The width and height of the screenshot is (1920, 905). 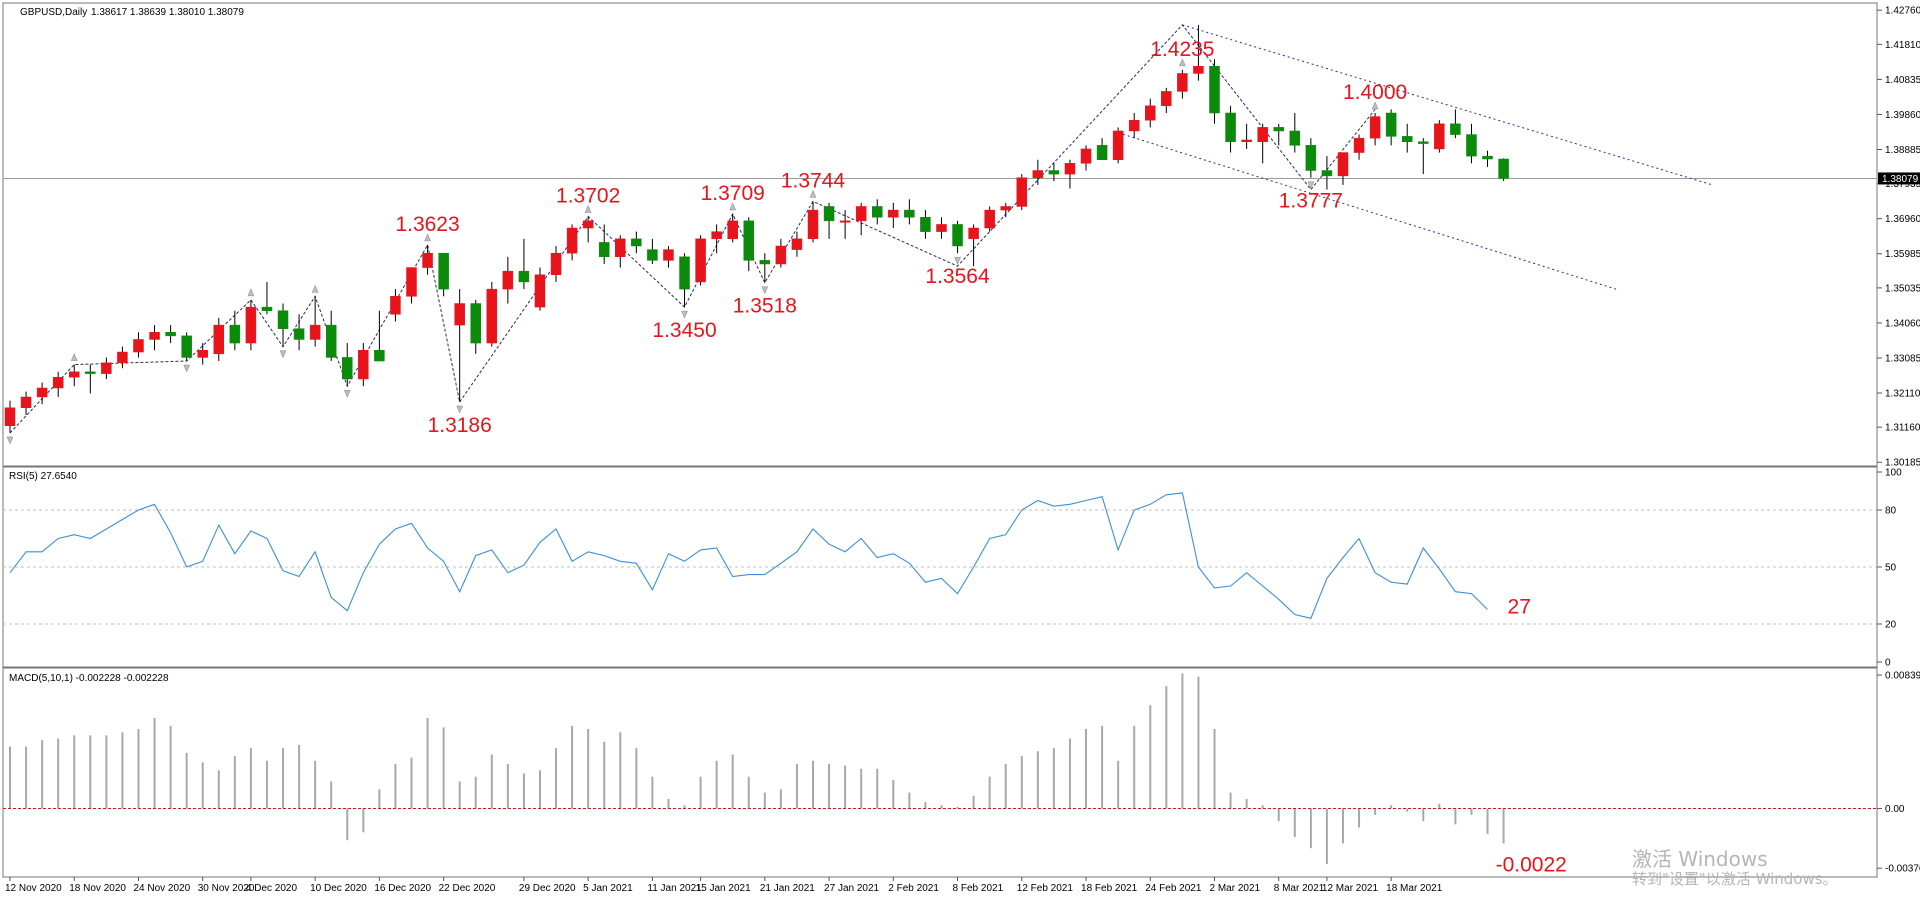 What do you see at coordinates (53, 12) in the screenshot?
I see `price-pane-title: GBPUSD,Daily` at bounding box center [53, 12].